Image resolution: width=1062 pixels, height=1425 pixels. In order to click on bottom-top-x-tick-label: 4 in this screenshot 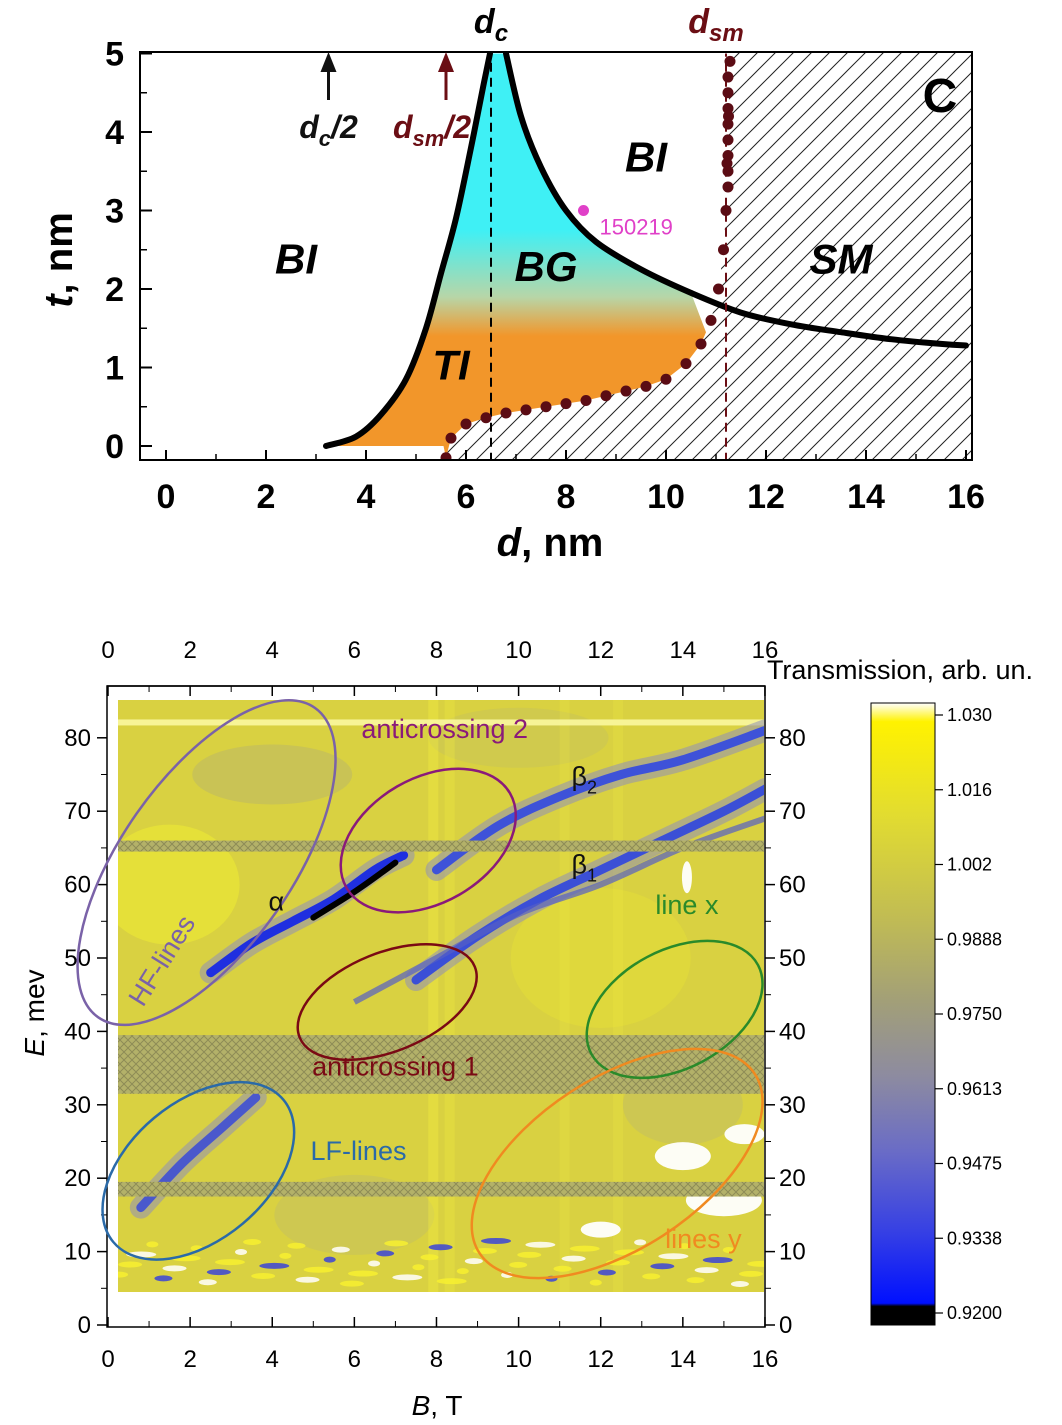, I will do `click(272, 650)`.